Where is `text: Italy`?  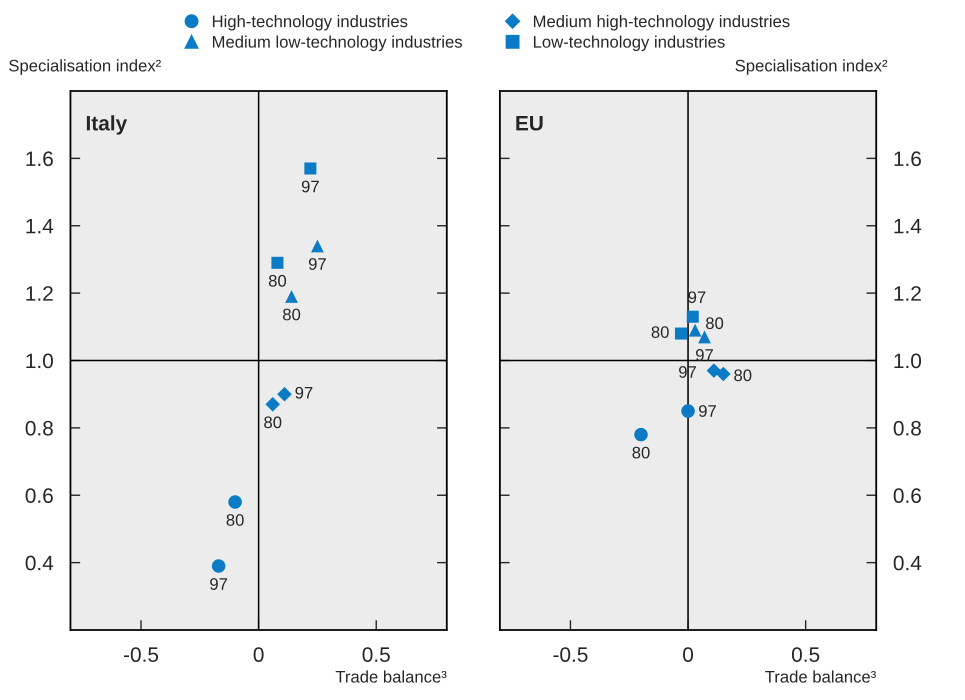
text: Italy is located at coordinates (107, 125).